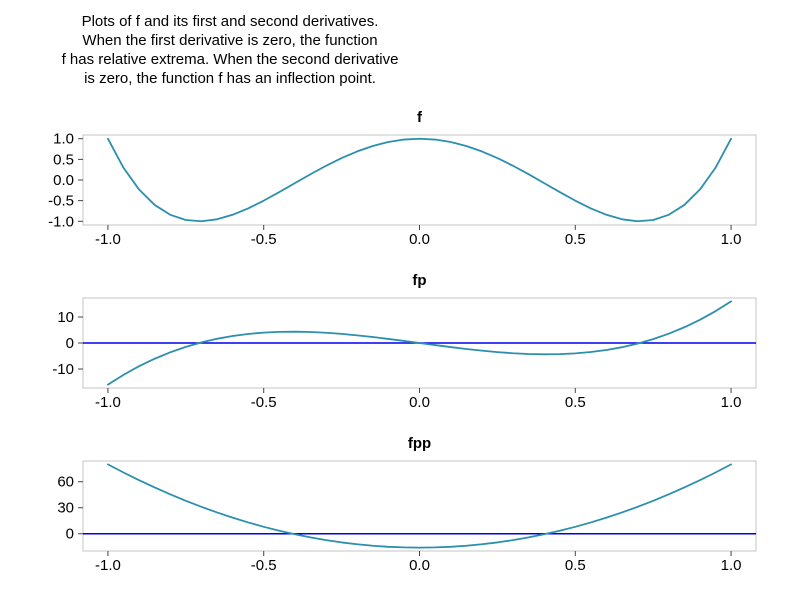  I want to click on svg-text: 60, so click(65, 482).